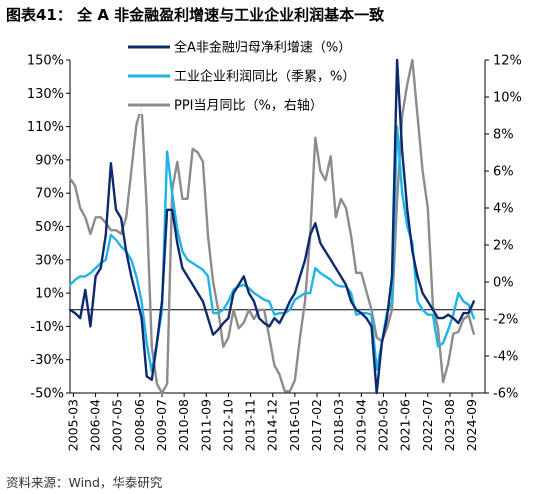 The height and width of the screenshot is (494, 550). Describe the element at coordinates (264, 77) in the screenshot. I see `legend-label-2: 工业企业利润同比（季累，%）` at that location.